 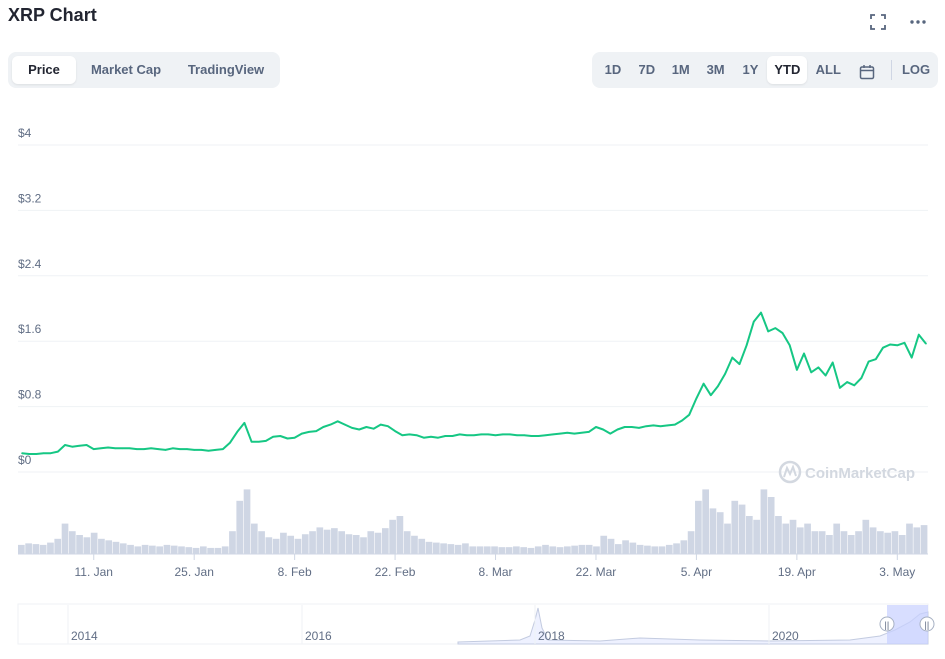 What do you see at coordinates (787, 70) in the screenshot?
I see `range-ytd: YTD` at bounding box center [787, 70].